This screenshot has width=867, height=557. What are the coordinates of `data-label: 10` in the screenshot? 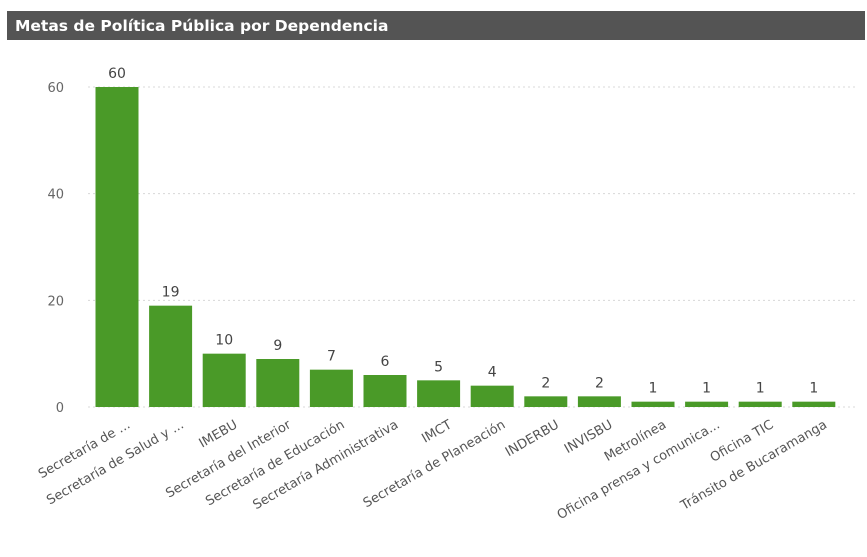 It's located at (224, 341).